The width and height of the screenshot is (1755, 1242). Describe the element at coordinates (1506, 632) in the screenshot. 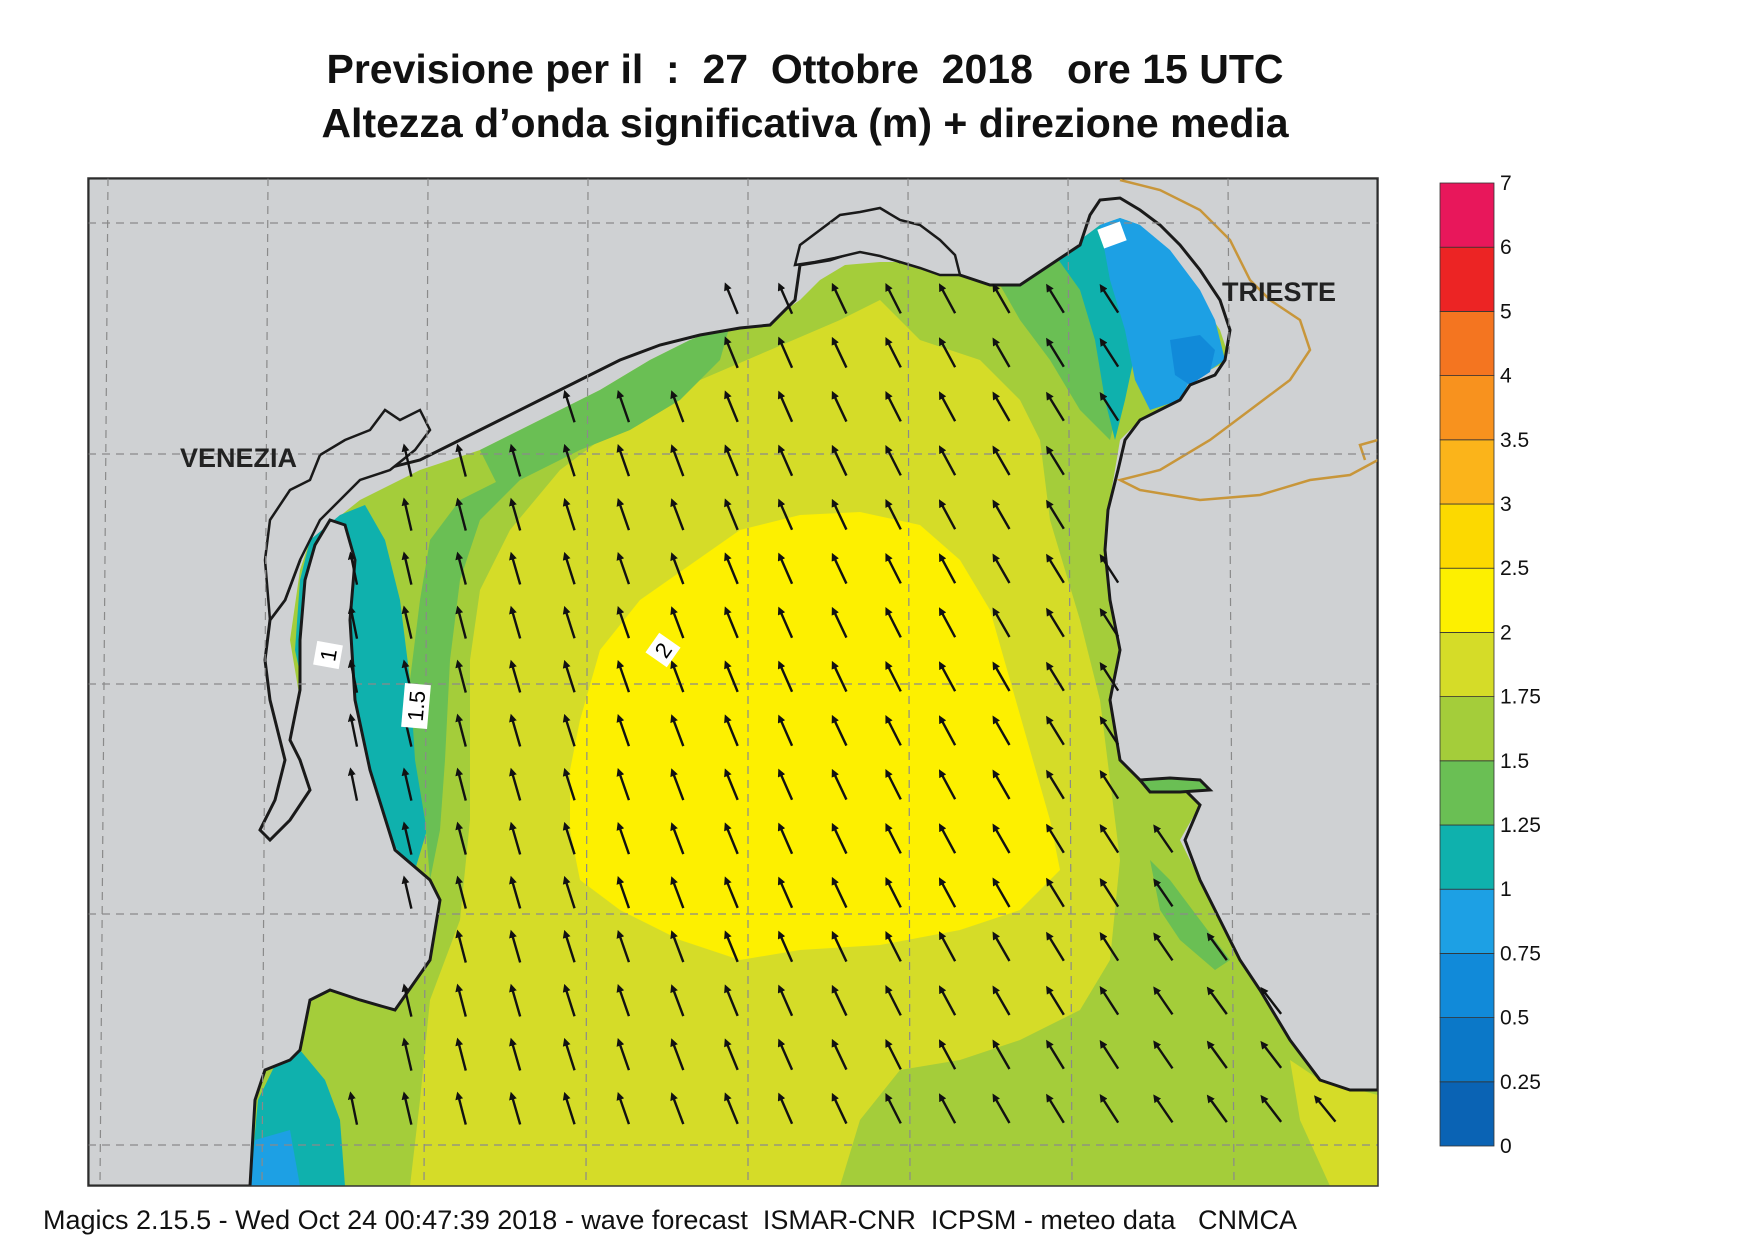

I see `legend-label: 2` at that location.